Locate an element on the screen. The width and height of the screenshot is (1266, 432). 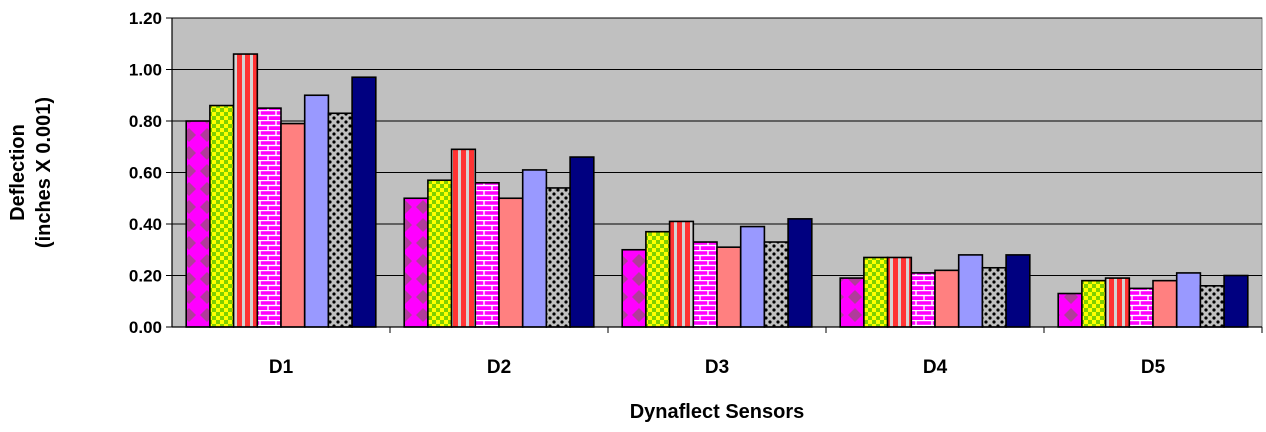
x-axis-title: Dynaflect Sensors is located at coordinates (717, 412).